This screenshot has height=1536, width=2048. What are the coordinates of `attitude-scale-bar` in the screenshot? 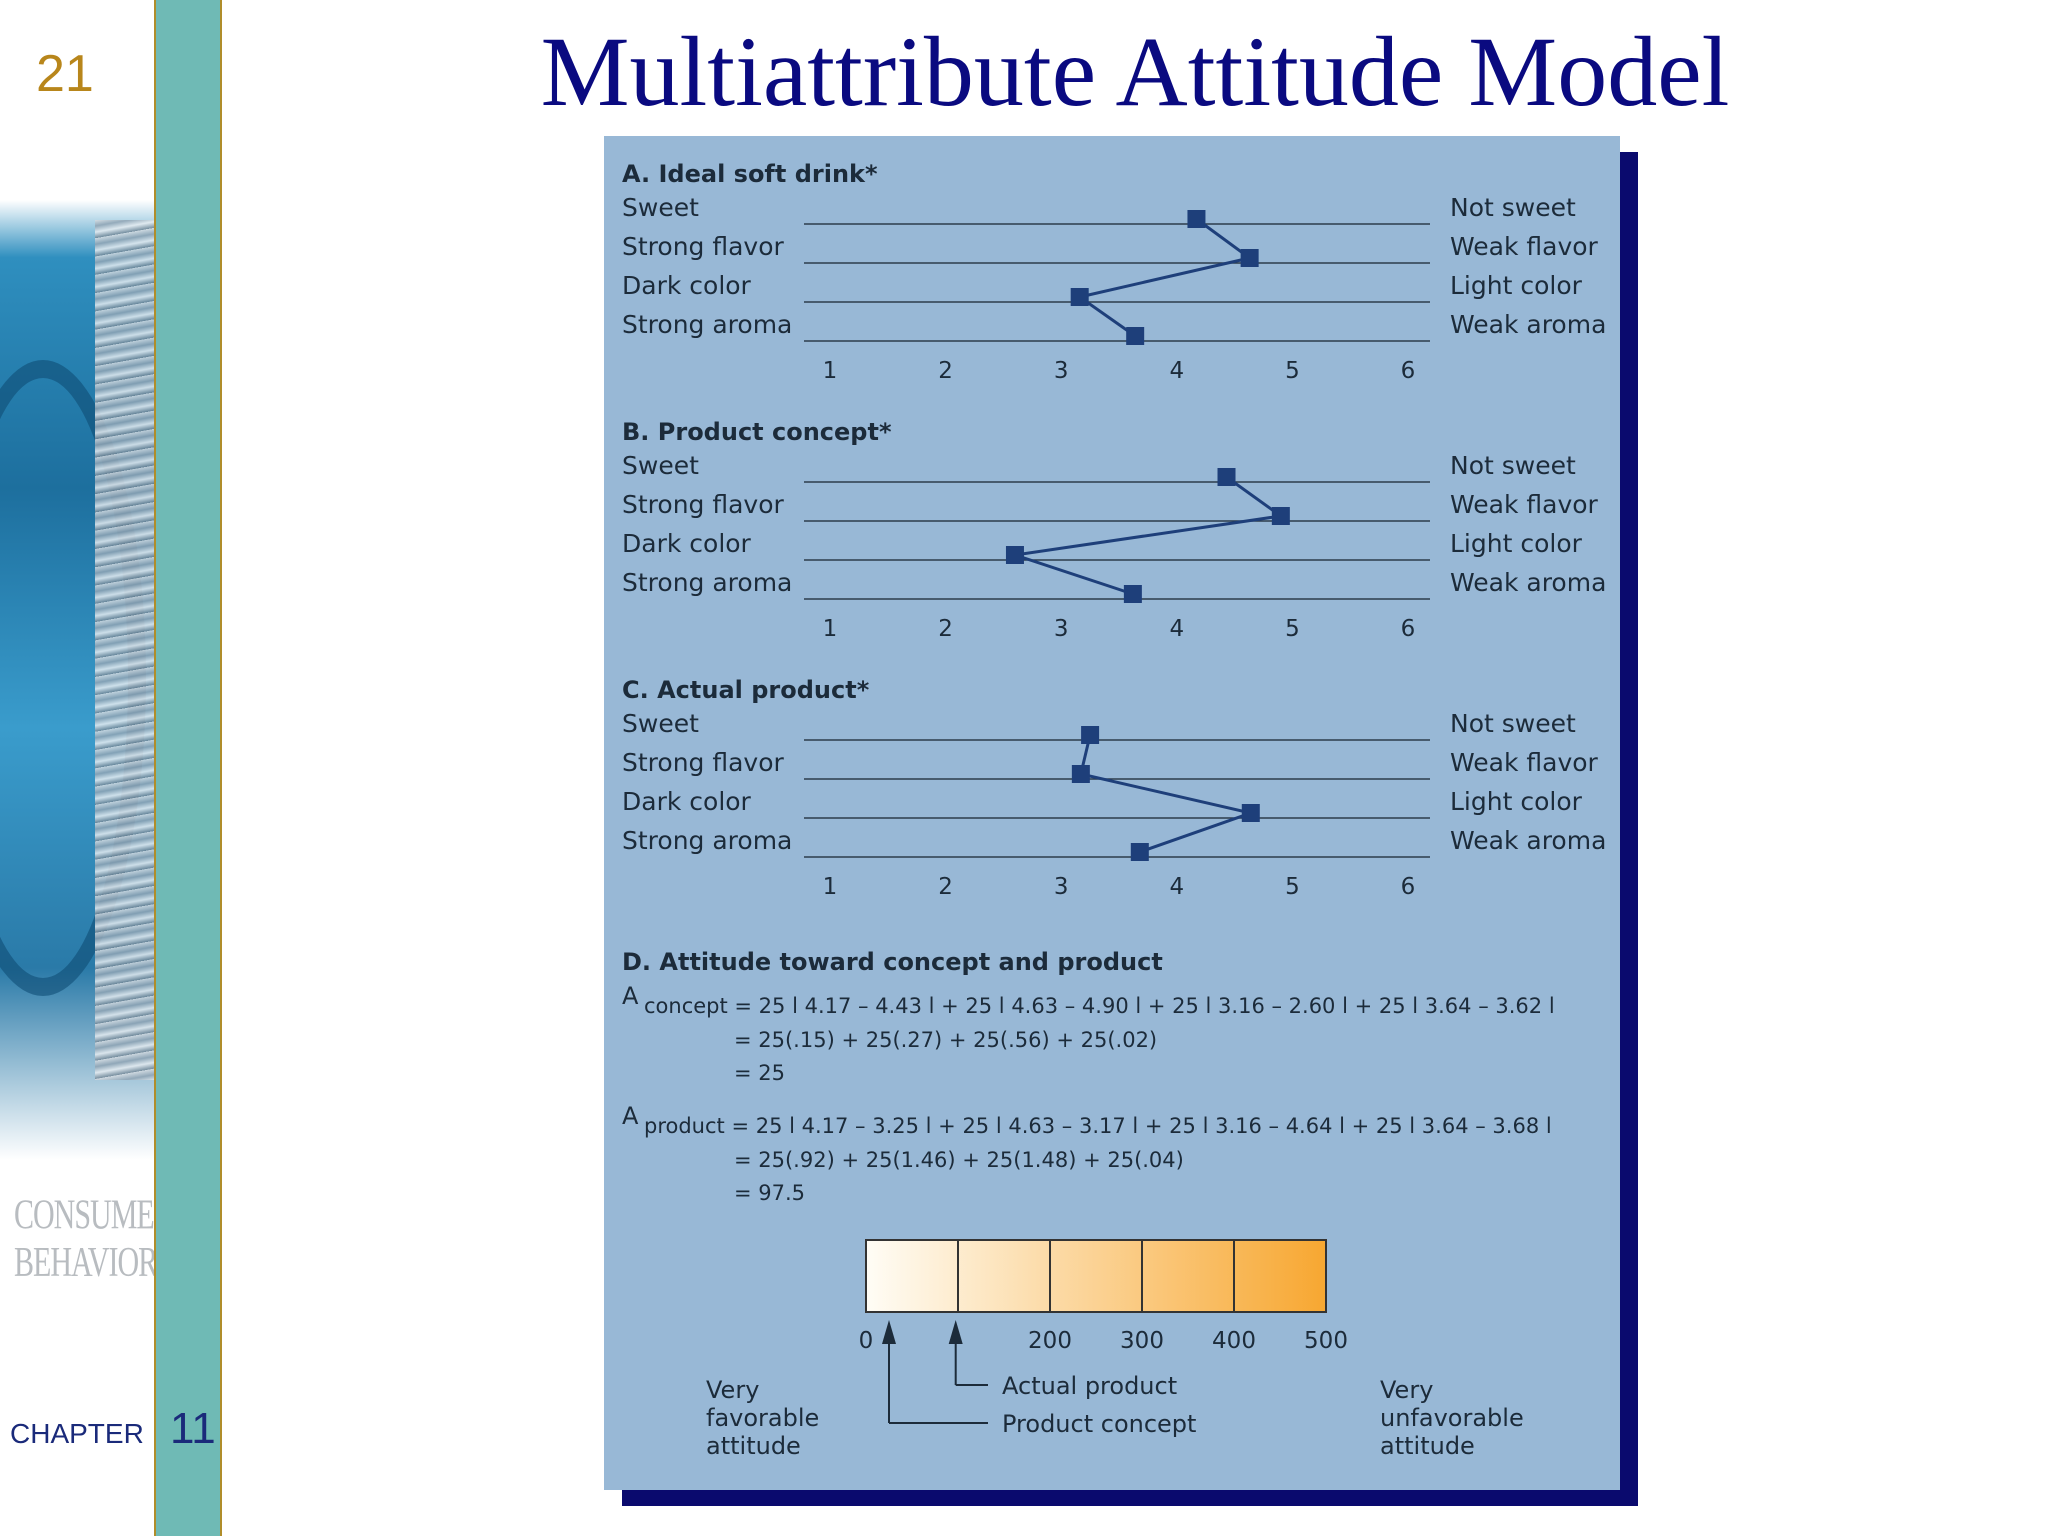 It's located at (1096, 1276).